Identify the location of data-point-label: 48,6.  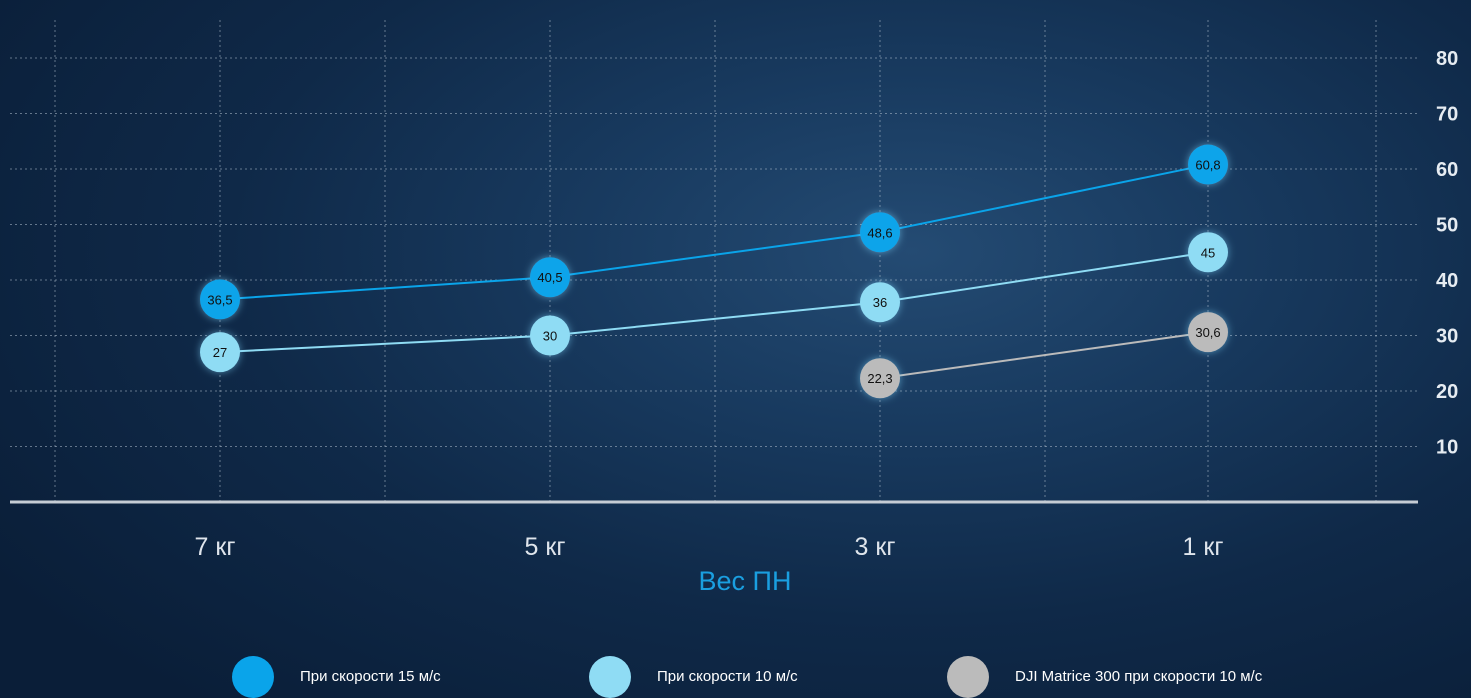
(879, 232).